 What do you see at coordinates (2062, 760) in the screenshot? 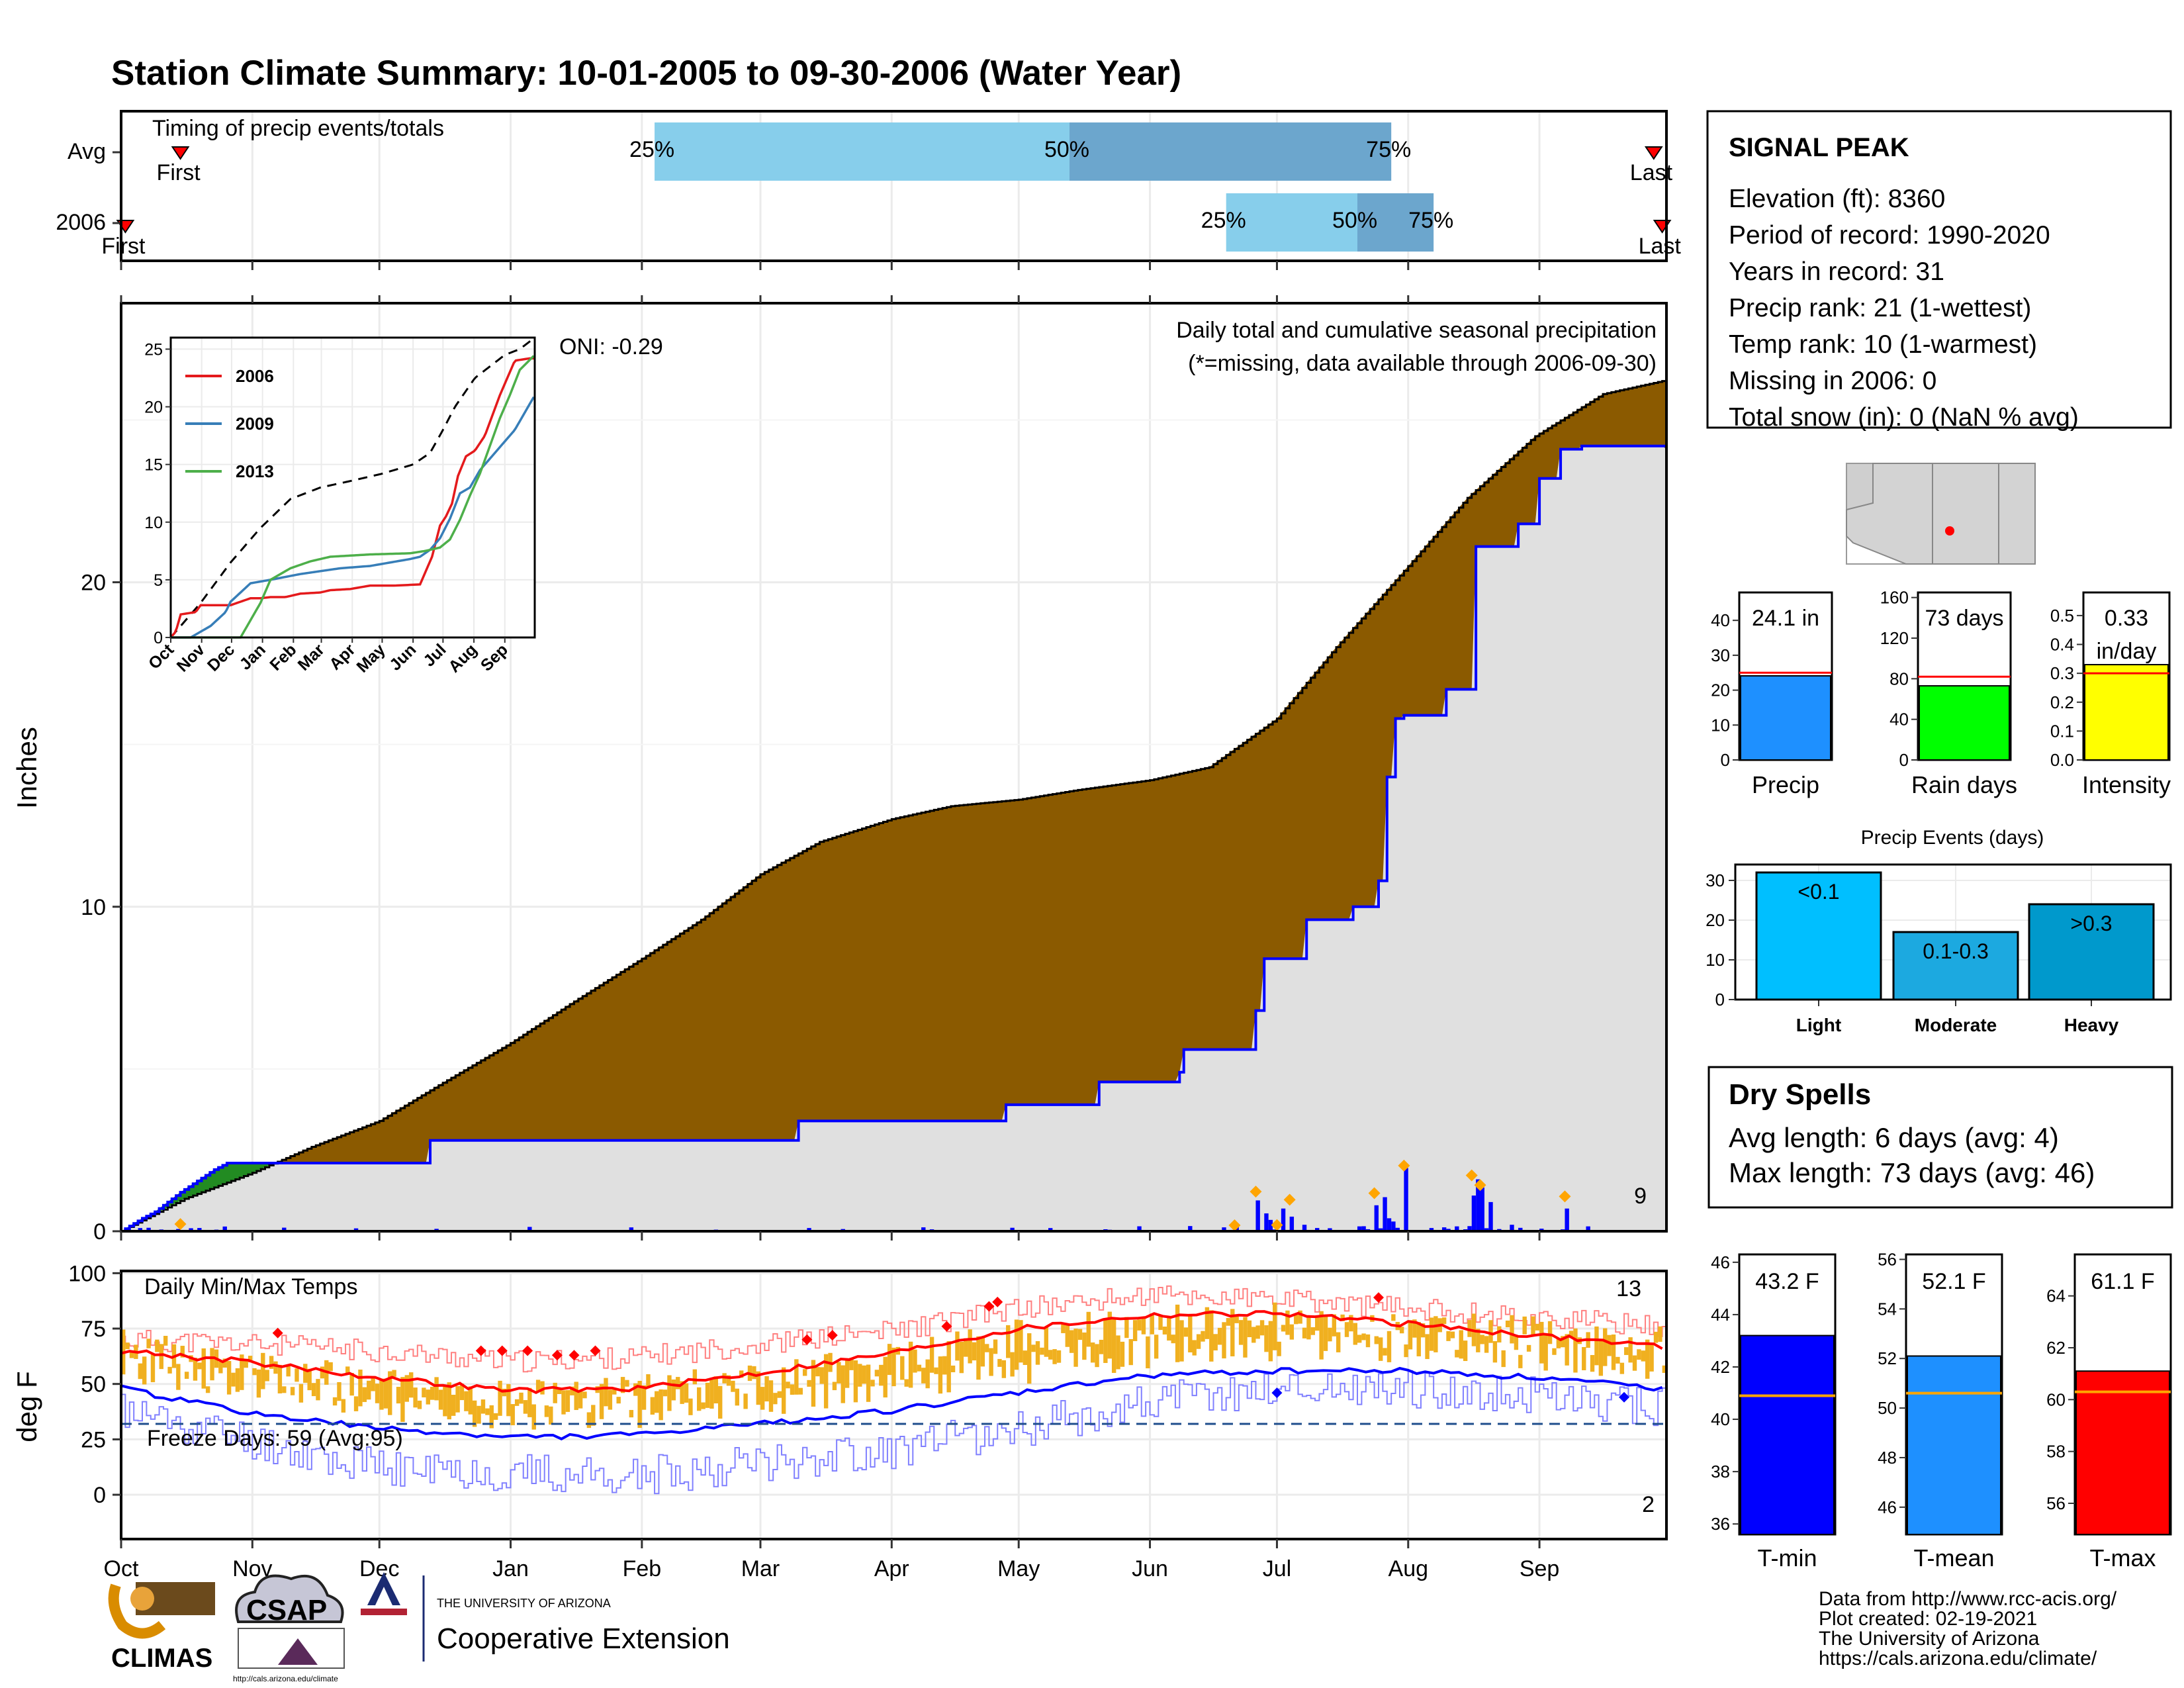
I see `mini-bar-ytick-label: 0.0` at bounding box center [2062, 760].